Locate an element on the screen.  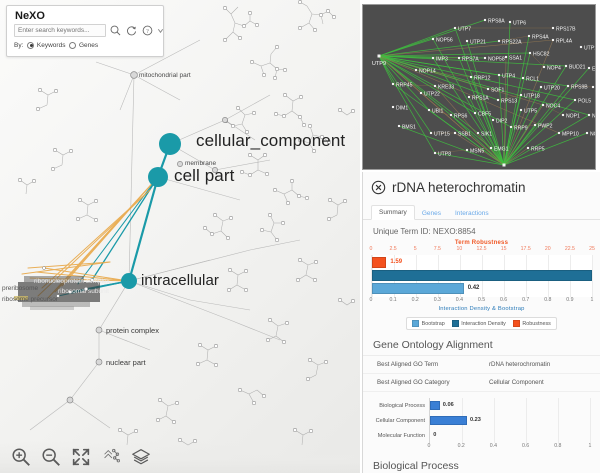
node-label-intracellular: intracellular is located at coordinates (180, 280).